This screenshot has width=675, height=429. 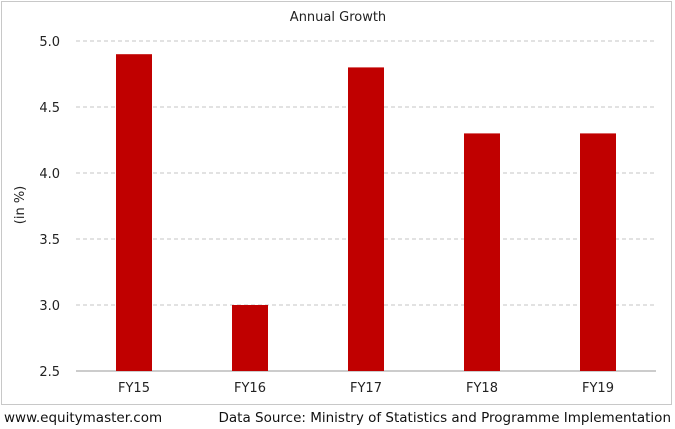 What do you see at coordinates (49, 174) in the screenshot?
I see `y-tick-label: 4.0` at bounding box center [49, 174].